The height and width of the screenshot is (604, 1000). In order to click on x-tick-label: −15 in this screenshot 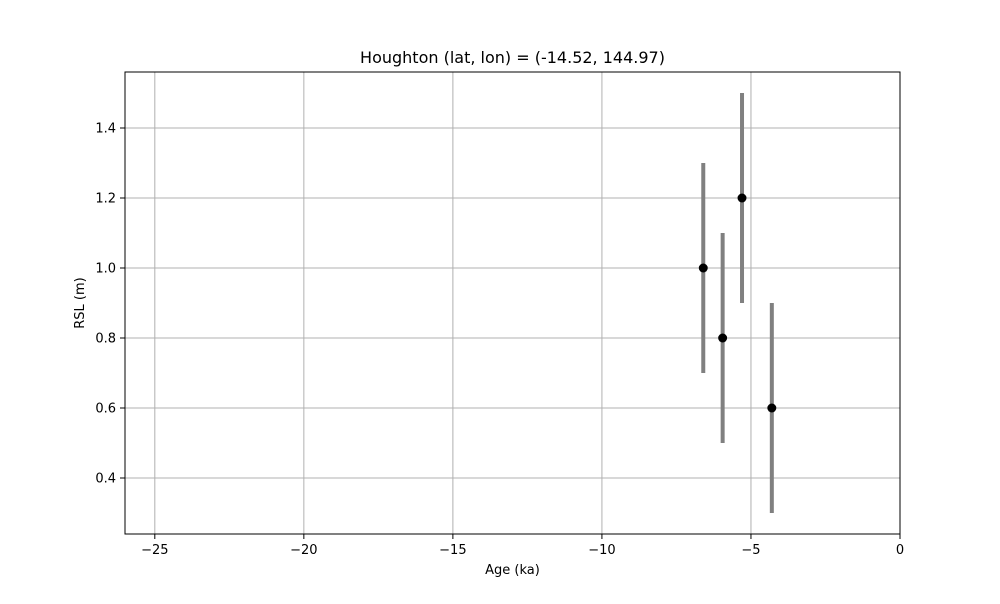, I will do `click(452, 550)`.